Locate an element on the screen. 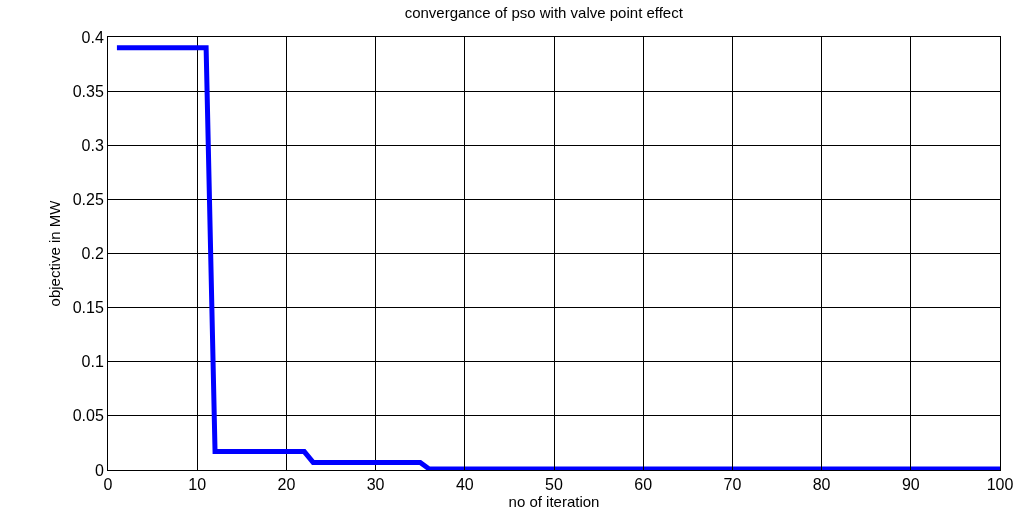  y-tick-label: 0.3 is located at coordinates (92, 145).